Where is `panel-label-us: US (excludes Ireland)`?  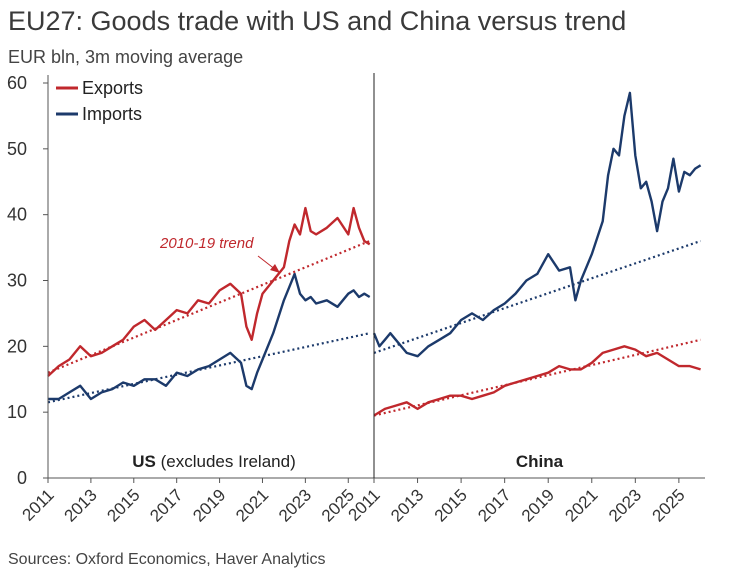
panel-label-us: US (excludes Ireland) is located at coordinates (213, 461).